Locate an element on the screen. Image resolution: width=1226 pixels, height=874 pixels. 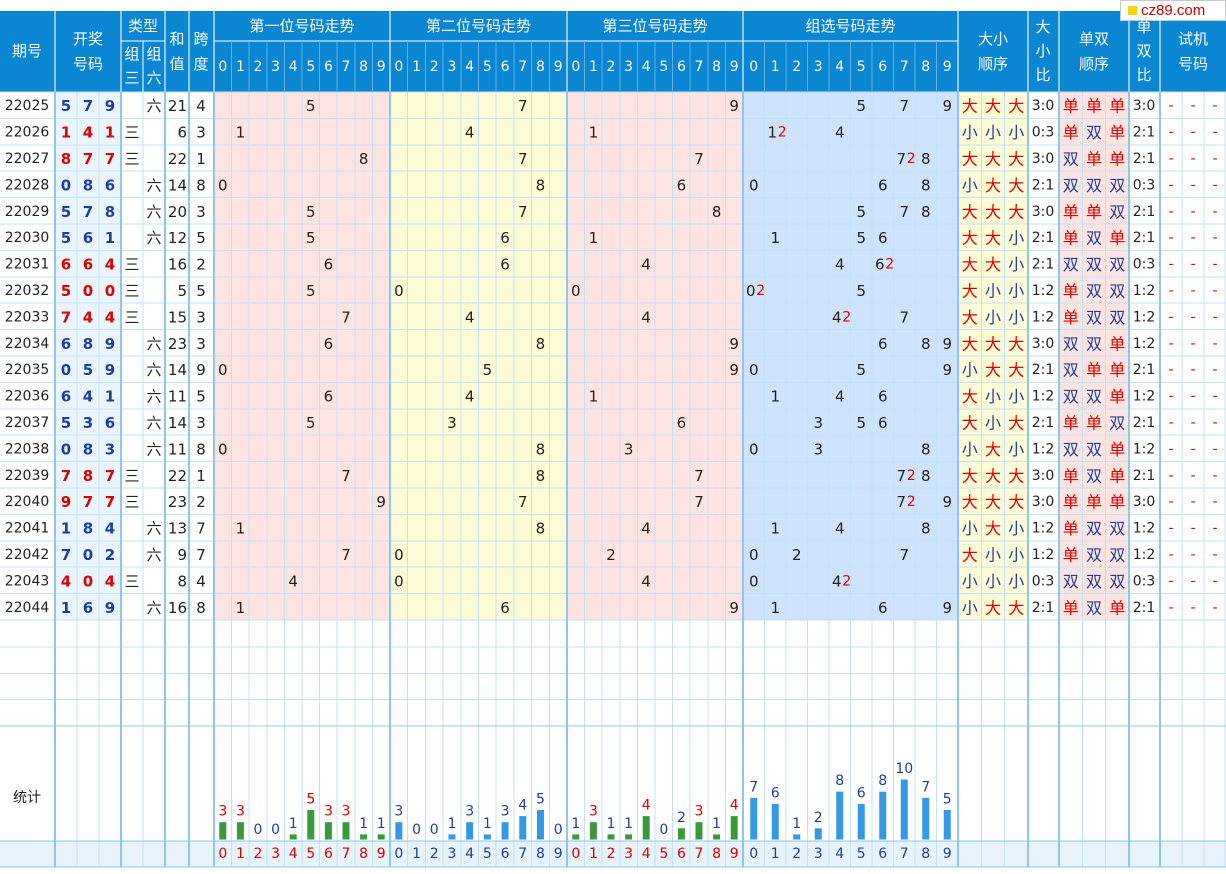
group-hit: 0 is located at coordinates (754, 449).